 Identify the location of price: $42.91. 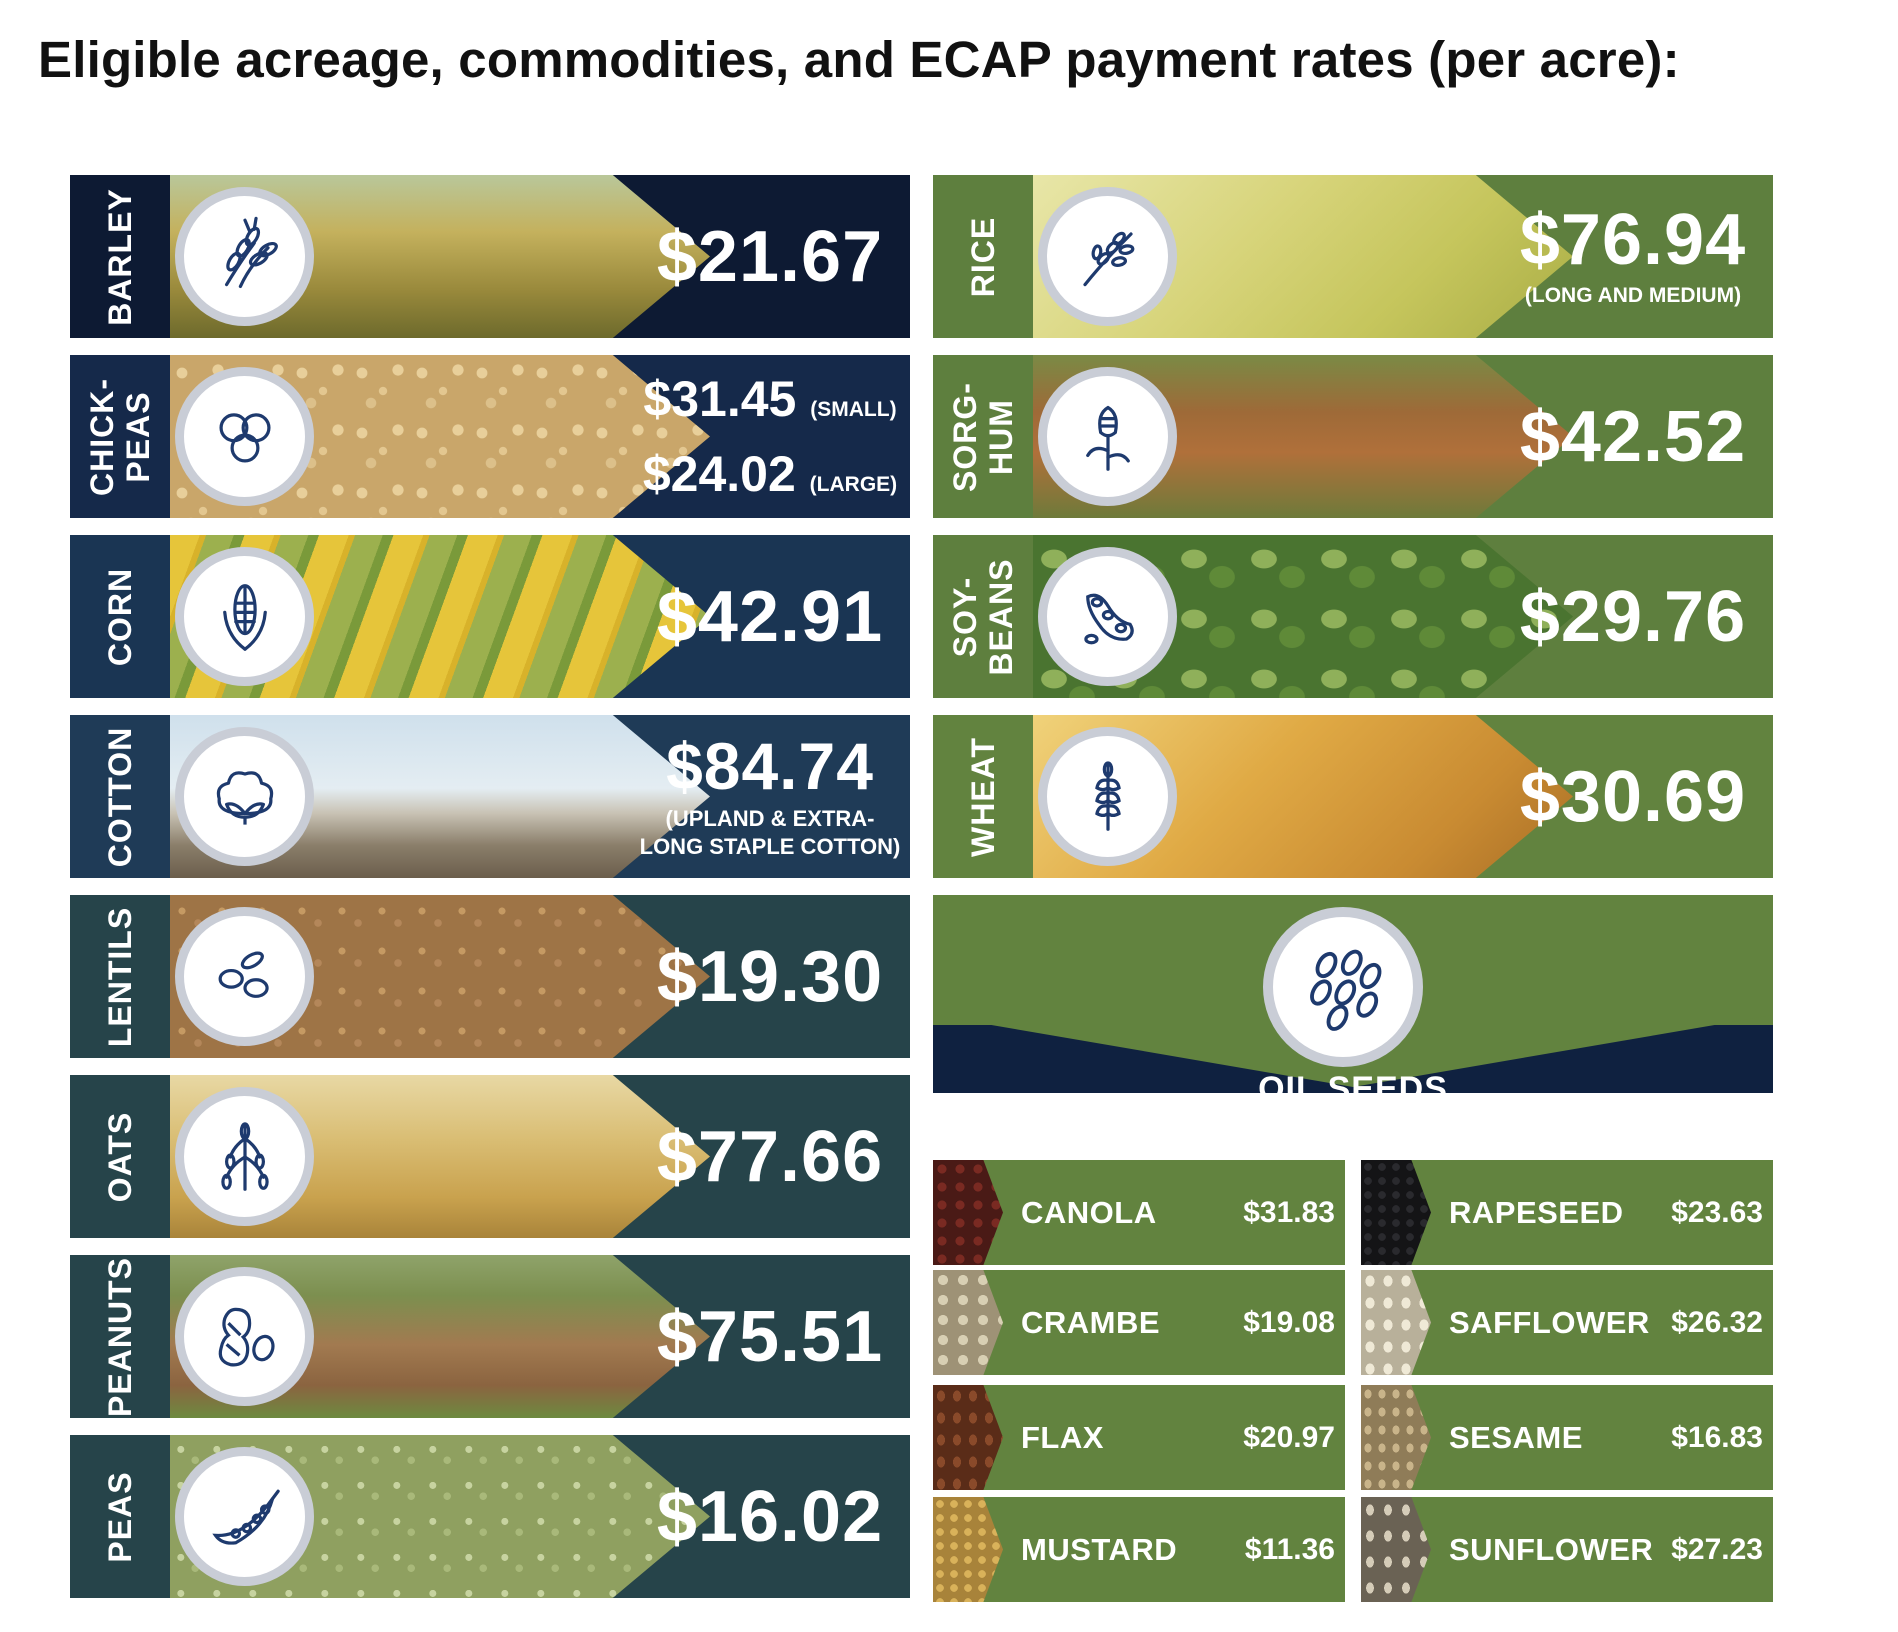
(770, 616).